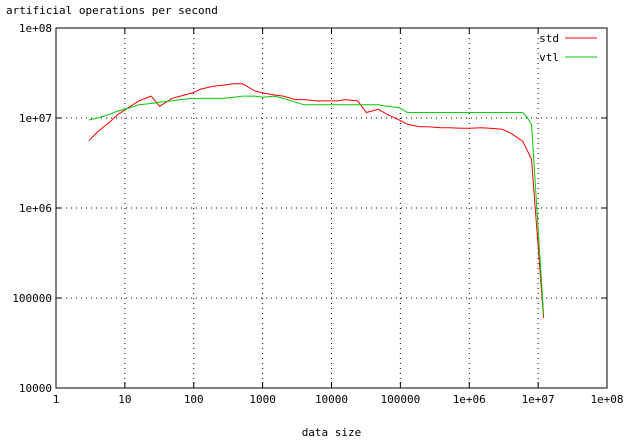  What do you see at coordinates (538, 399) in the screenshot?
I see `x-tick-label: 1e+07` at bounding box center [538, 399].